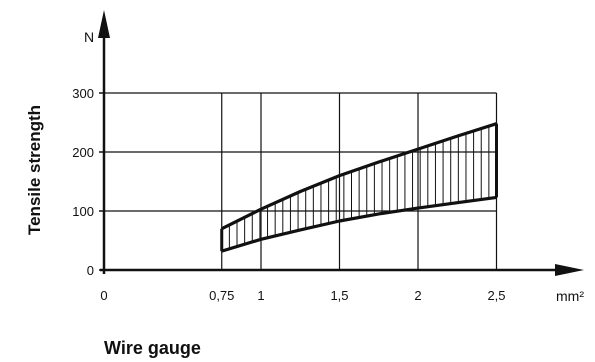 This screenshot has width=595, height=362. Describe the element at coordinates (417, 295) in the screenshot. I see `x-tick-label: 2` at that location.